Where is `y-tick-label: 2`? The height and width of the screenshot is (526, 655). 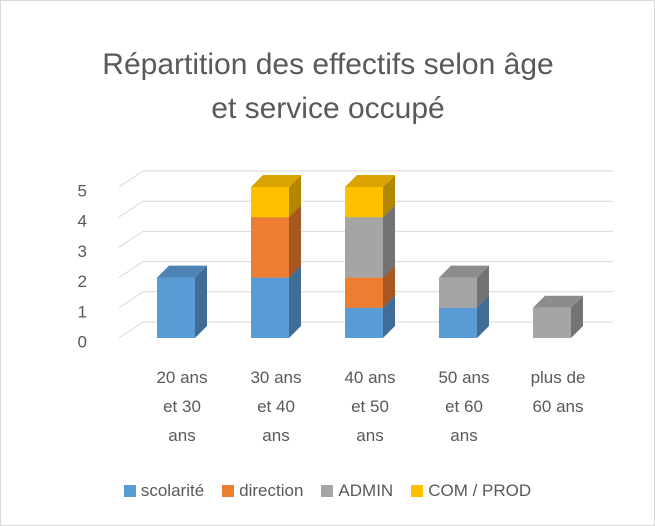 y-tick-label: 2 is located at coordinates (82, 281).